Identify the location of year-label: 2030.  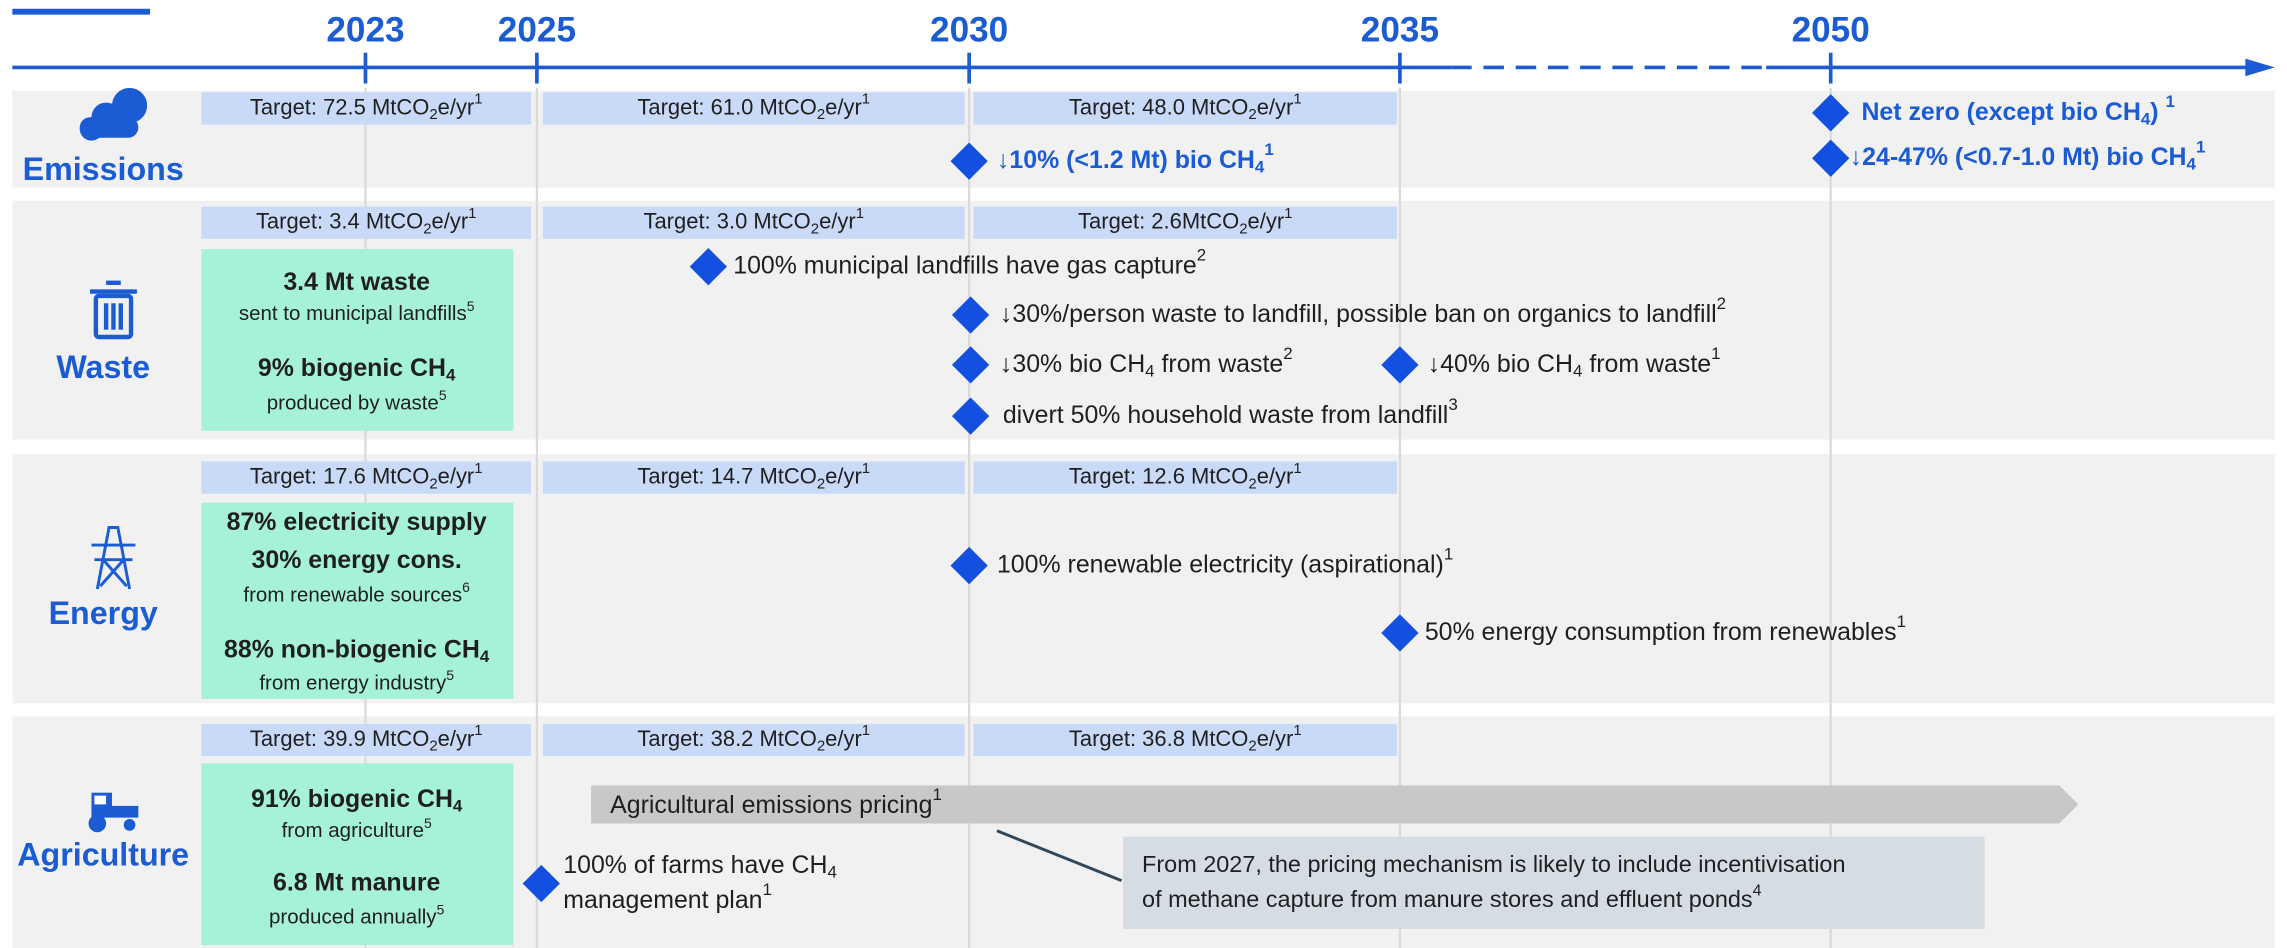
(969, 30).